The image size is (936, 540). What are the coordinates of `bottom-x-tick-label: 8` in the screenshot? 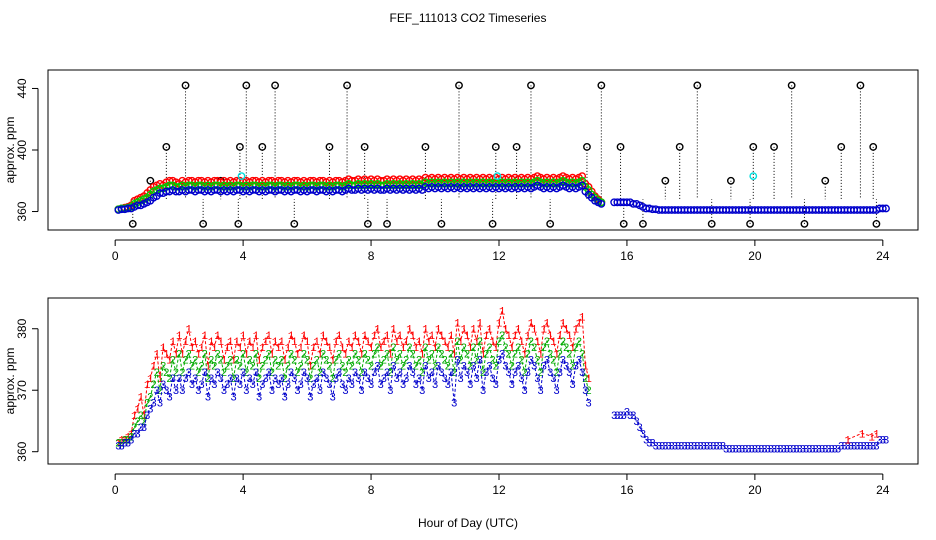 It's located at (371, 490).